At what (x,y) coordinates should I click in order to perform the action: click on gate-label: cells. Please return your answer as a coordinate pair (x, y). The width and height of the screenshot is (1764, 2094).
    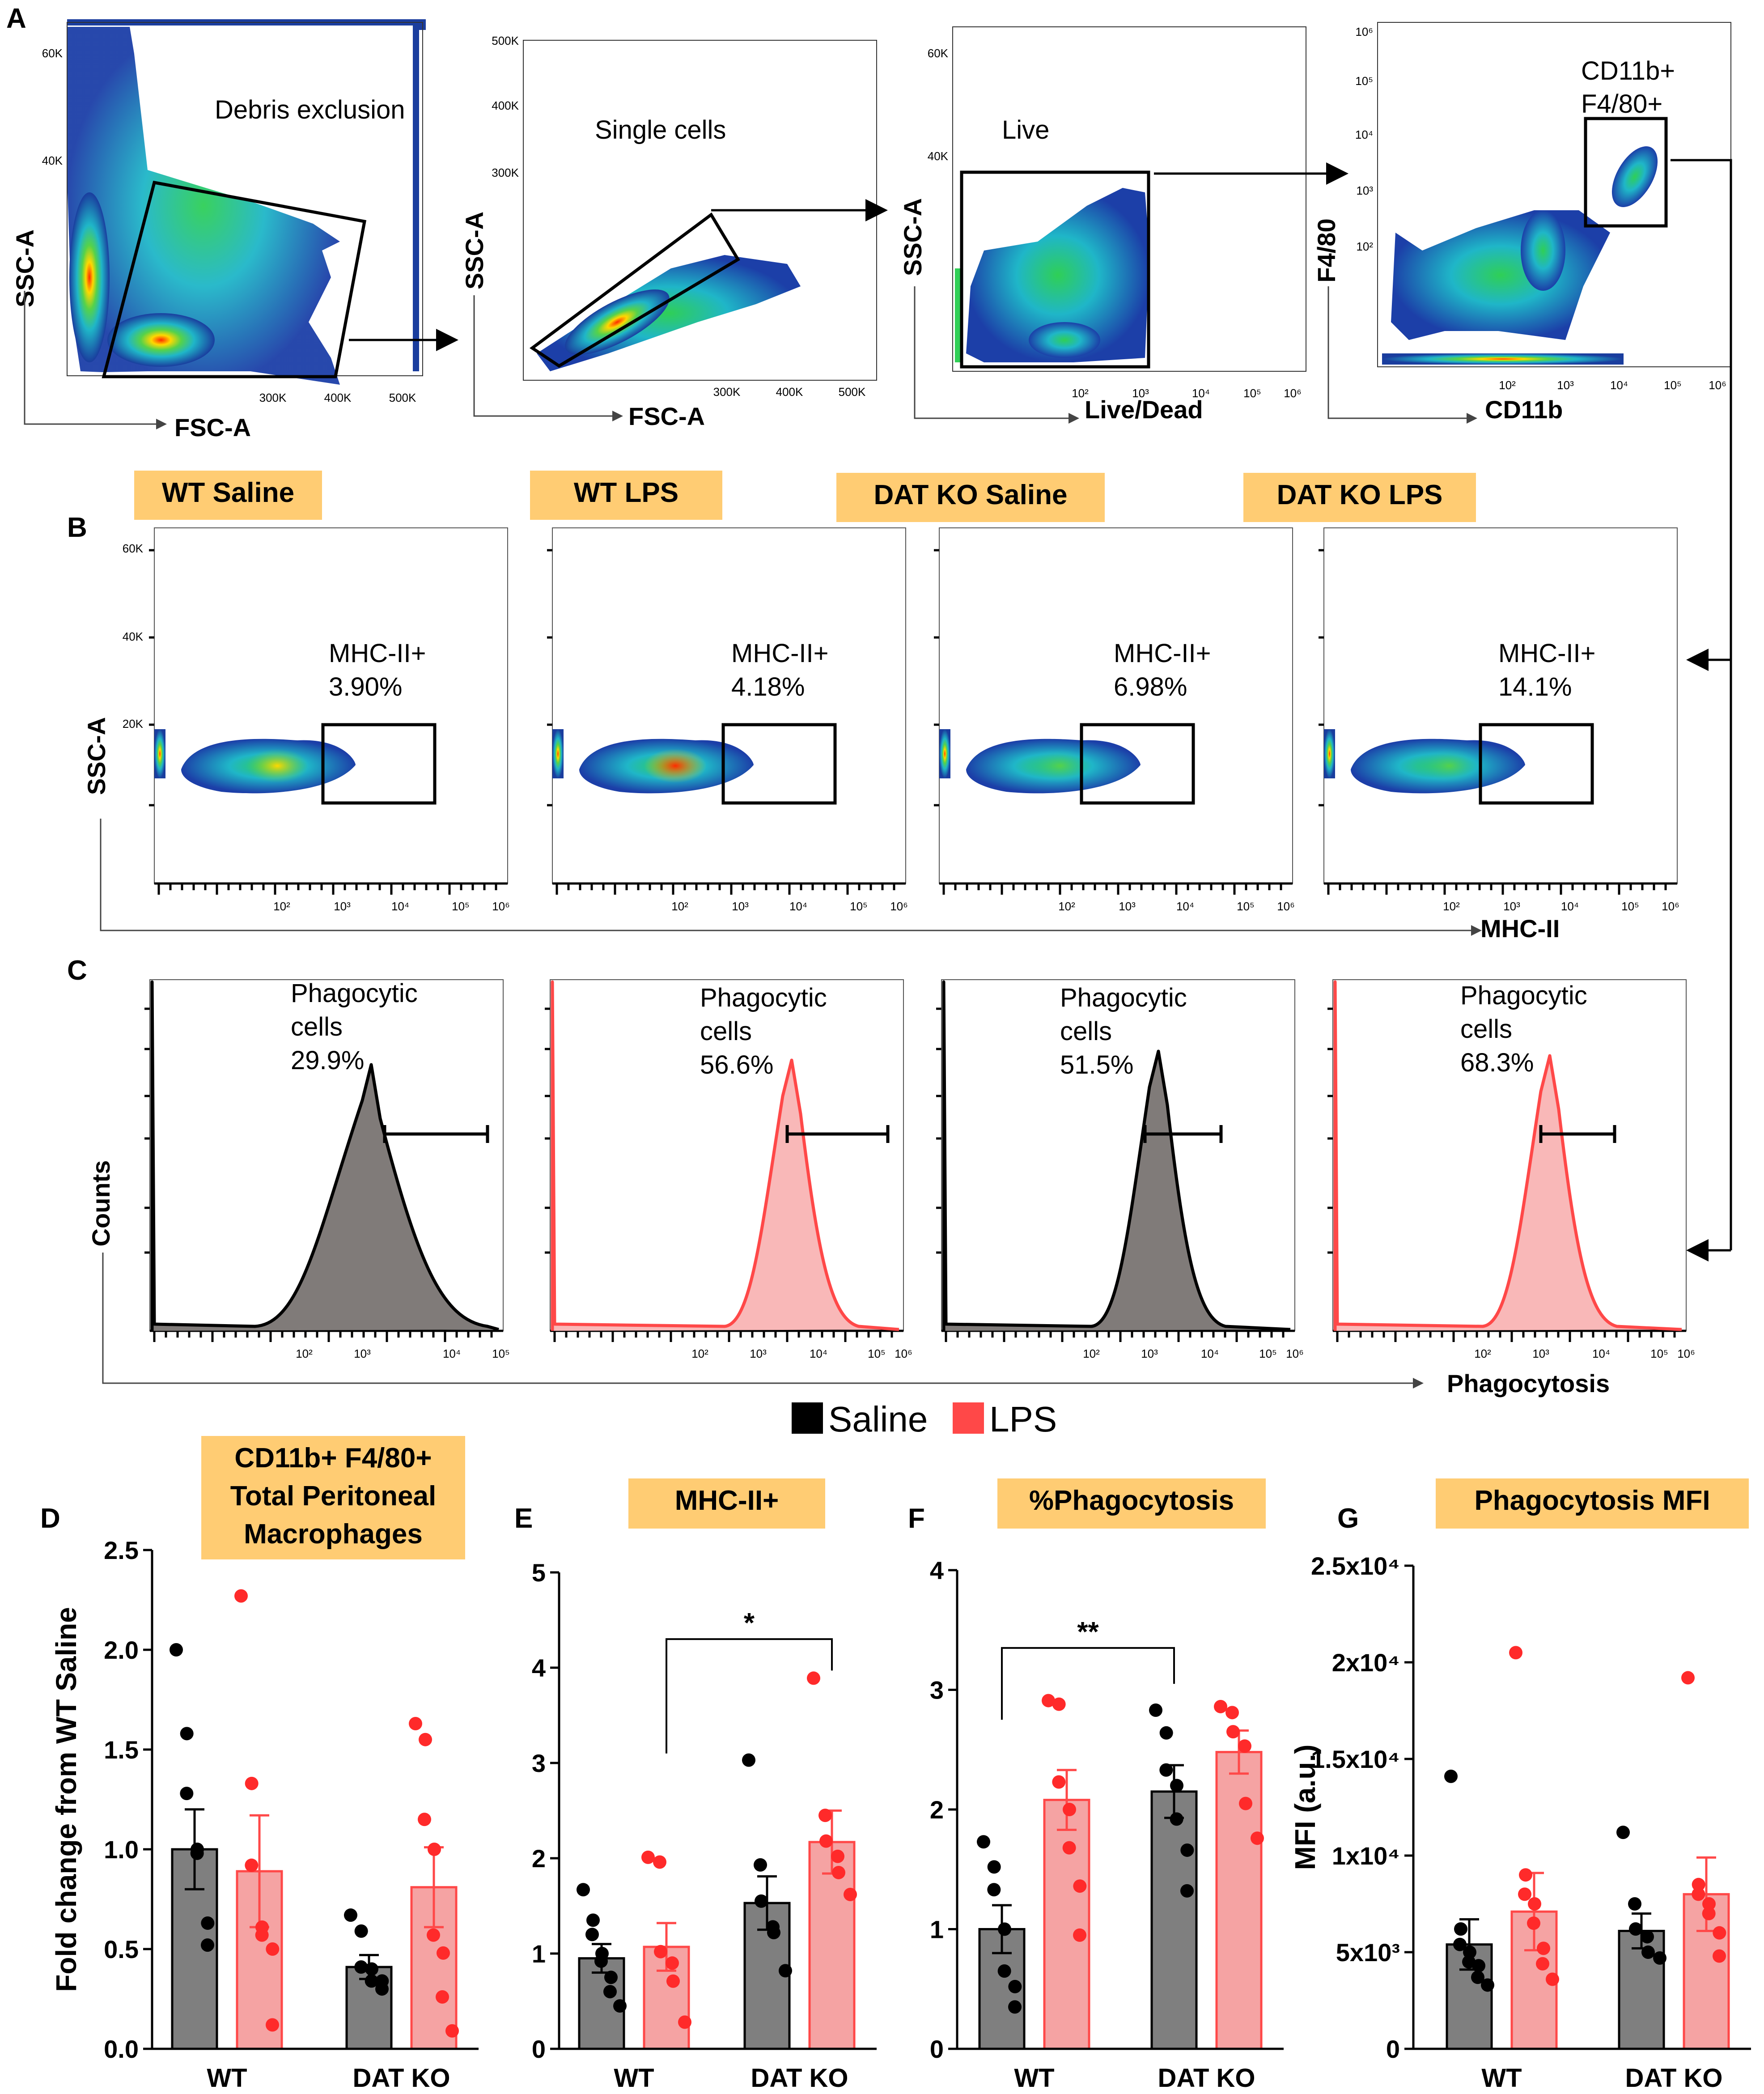
    Looking at the image, I should click on (1486, 1029).